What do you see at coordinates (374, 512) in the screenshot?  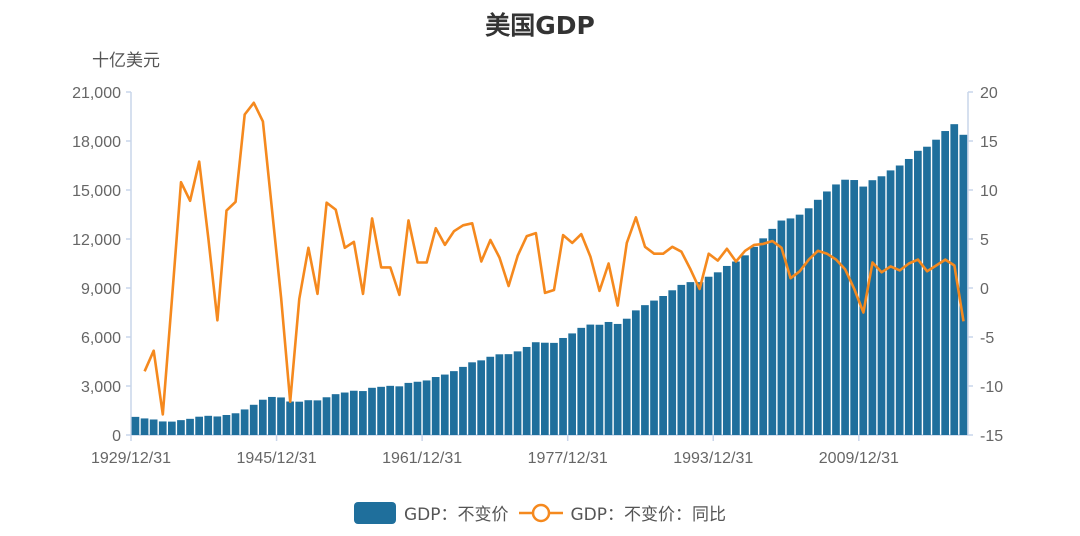 I see `bar-swatch-icon` at bounding box center [374, 512].